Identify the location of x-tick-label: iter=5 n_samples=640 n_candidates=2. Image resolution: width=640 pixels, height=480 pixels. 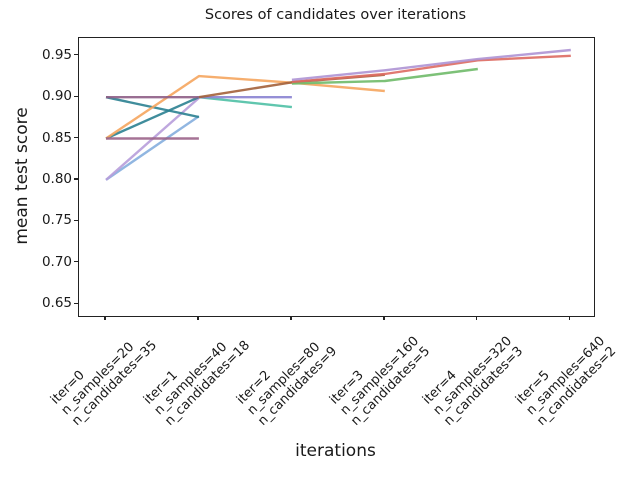
(565, 381).